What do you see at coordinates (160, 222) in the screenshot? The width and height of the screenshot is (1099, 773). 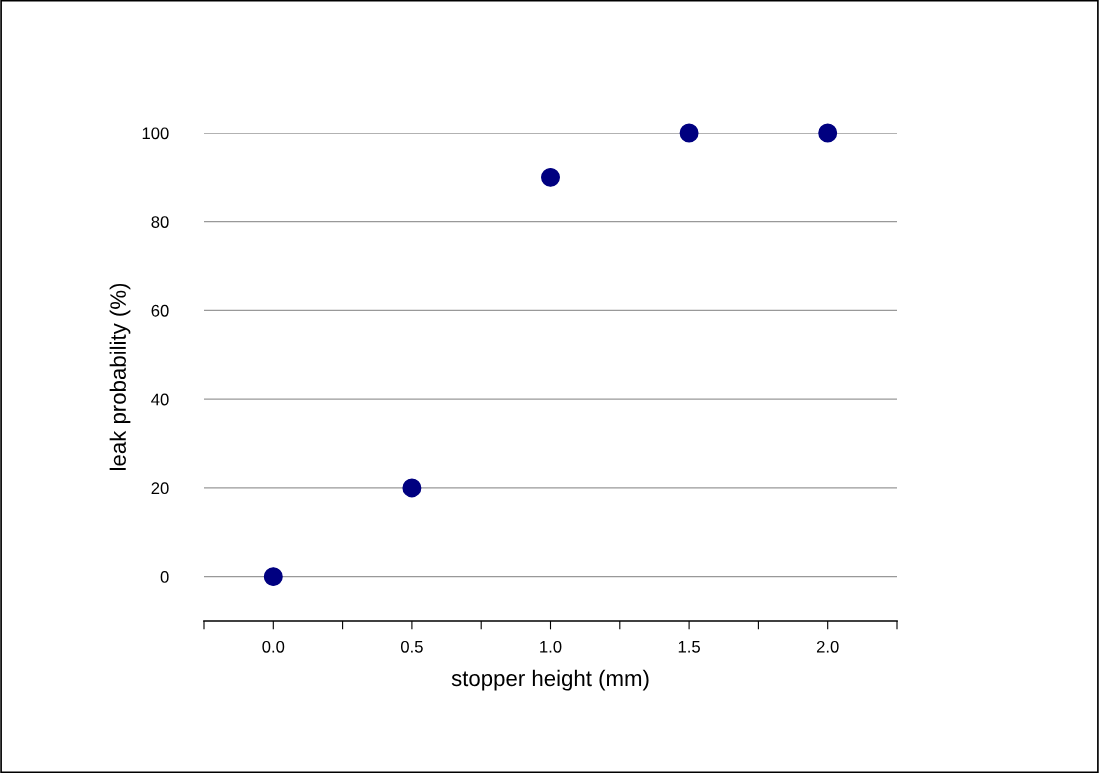 I see `y-tick-label: 80` at bounding box center [160, 222].